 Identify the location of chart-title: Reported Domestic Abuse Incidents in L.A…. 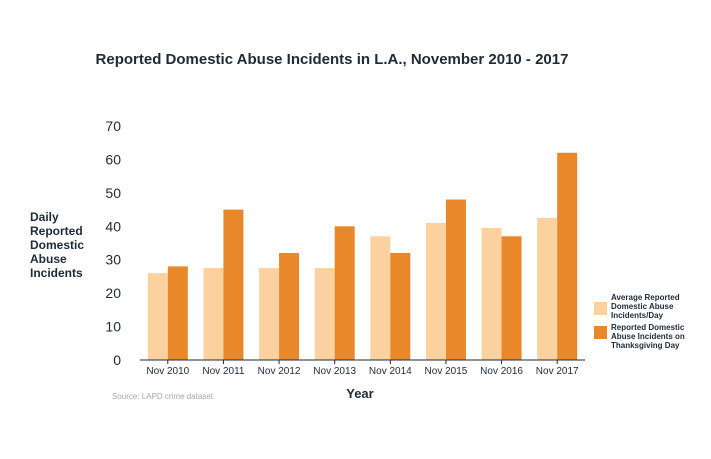
(332, 59).